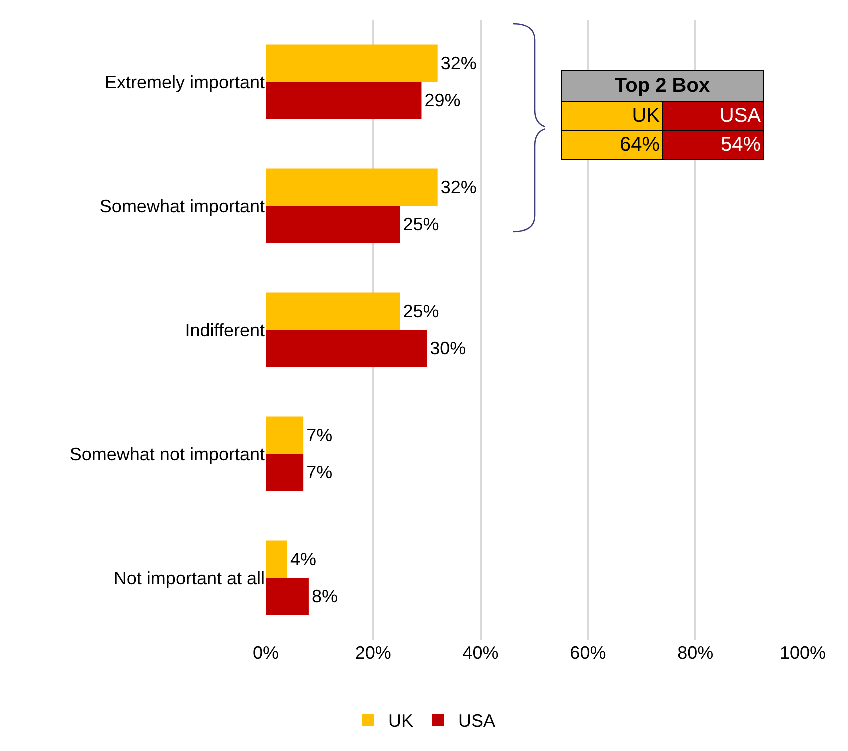  I want to click on x-tick-label: 80%, so click(696, 653).